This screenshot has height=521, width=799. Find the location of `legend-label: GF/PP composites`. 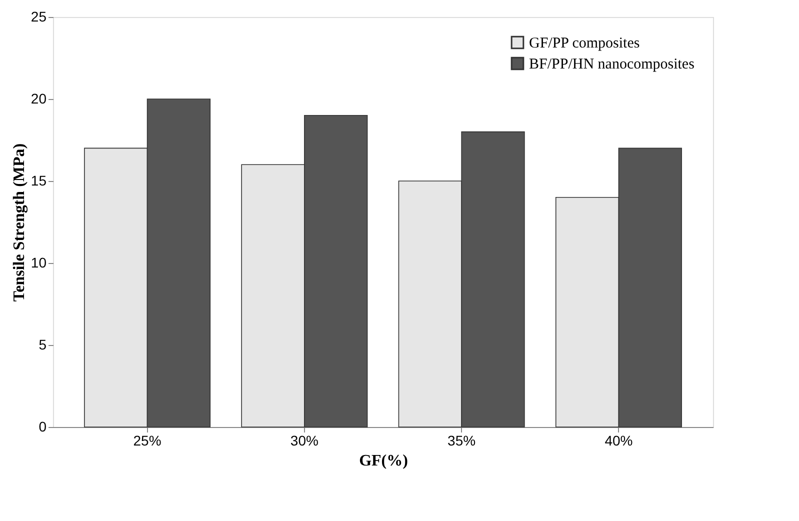

legend-label: GF/PP composites is located at coordinates (584, 44).